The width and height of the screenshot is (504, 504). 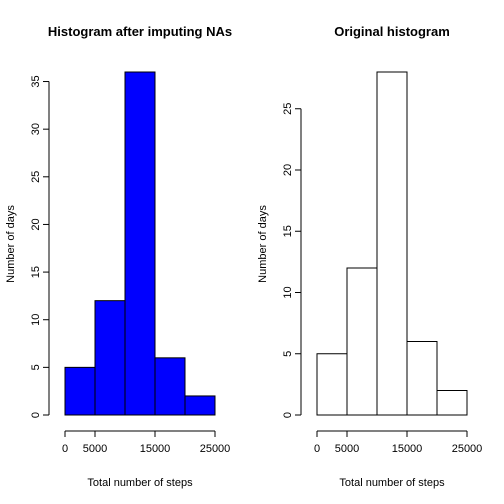 What do you see at coordinates (36, 81) in the screenshot?
I see `imputed-y-tick-label: 35` at bounding box center [36, 81].